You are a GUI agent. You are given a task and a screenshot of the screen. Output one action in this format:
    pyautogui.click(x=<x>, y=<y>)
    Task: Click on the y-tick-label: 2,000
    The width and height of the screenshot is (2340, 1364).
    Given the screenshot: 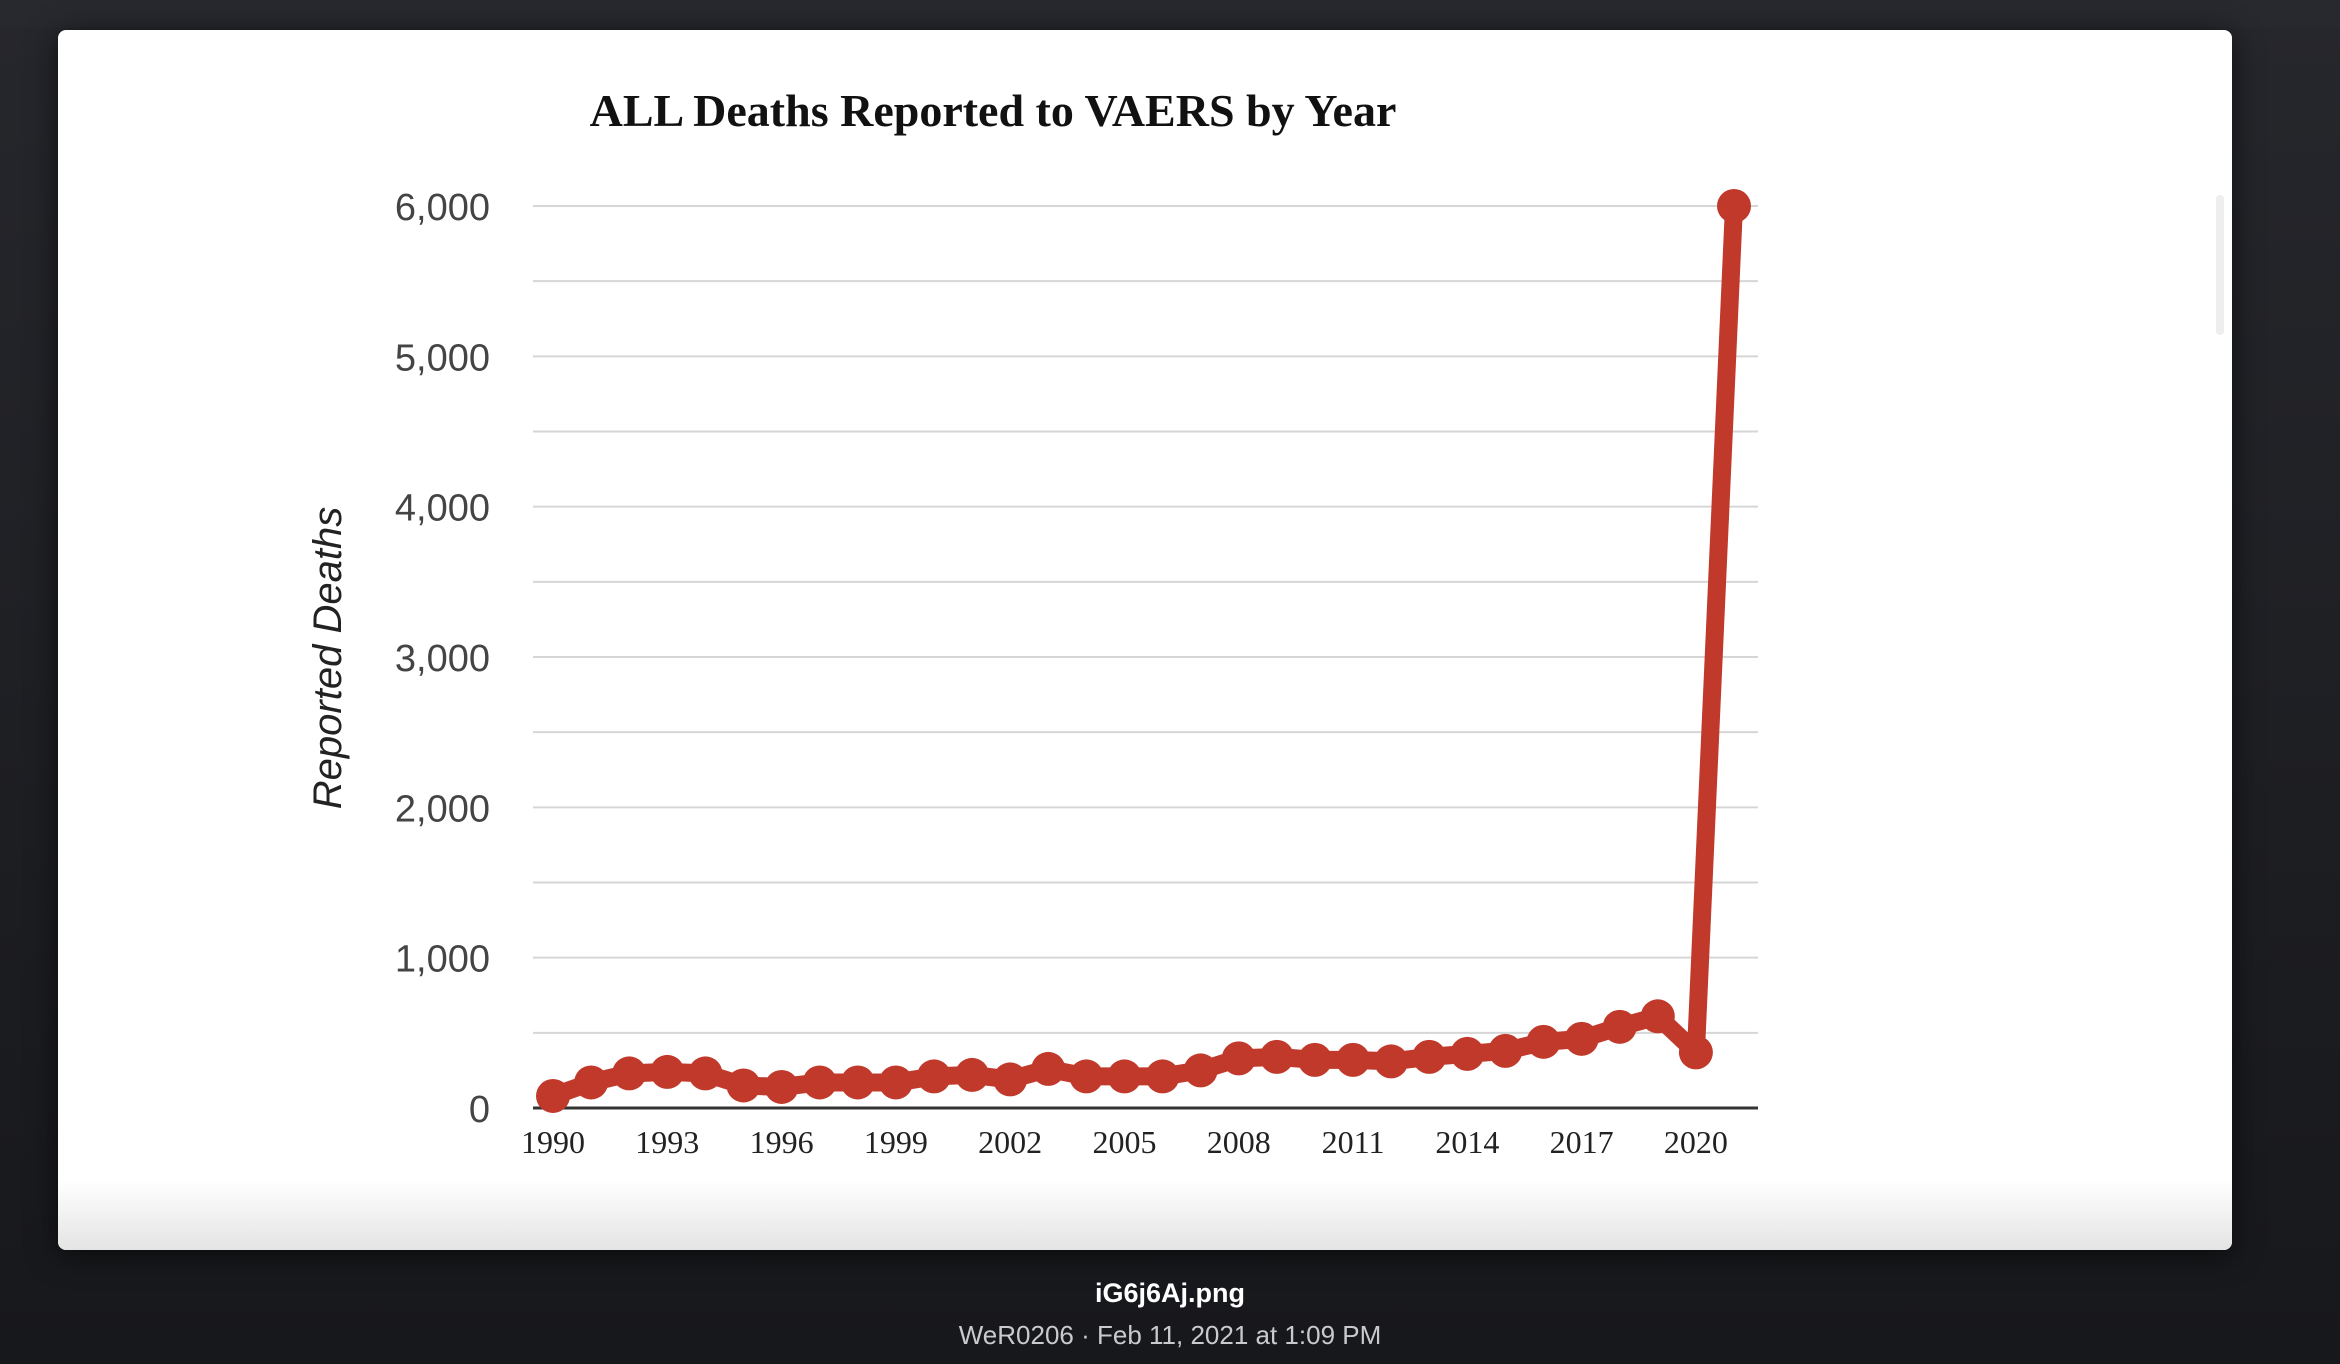 What is the action you would take?
    pyautogui.click(x=442, y=809)
    